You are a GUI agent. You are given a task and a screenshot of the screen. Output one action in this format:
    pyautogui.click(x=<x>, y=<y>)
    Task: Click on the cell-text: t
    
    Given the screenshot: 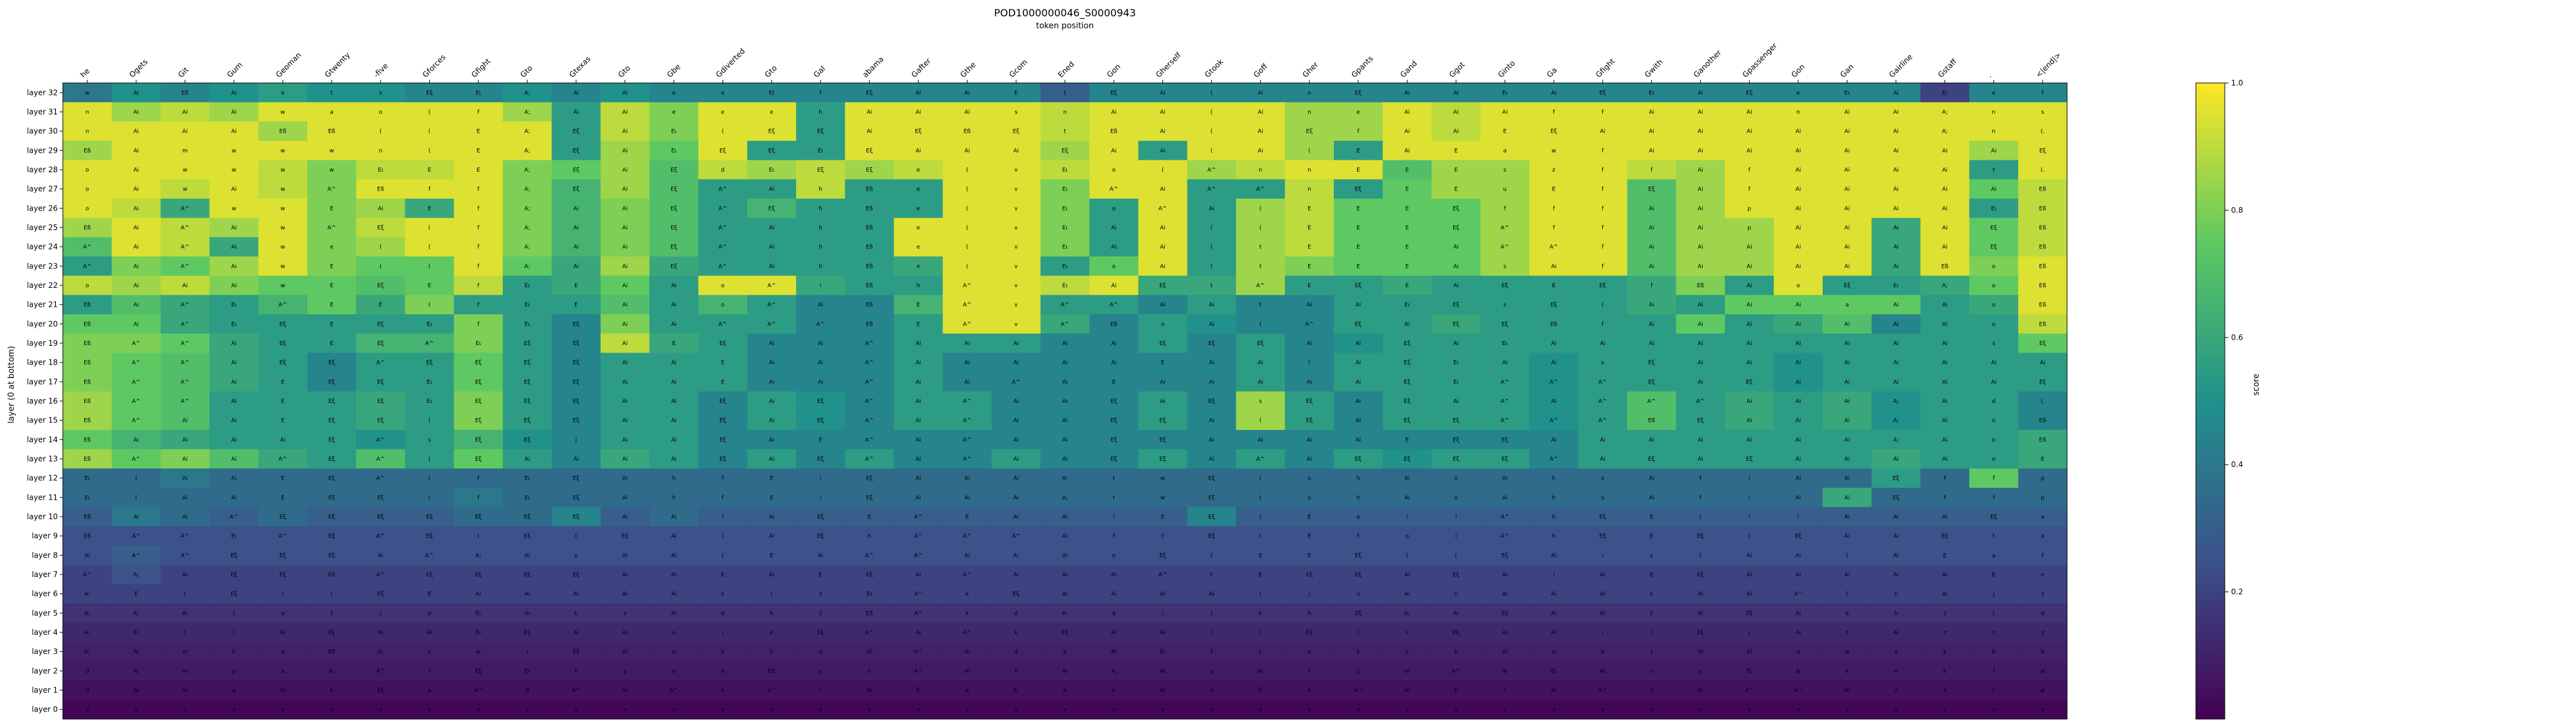 What is the action you would take?
    pyautogui.click(x=1114, y=498)
    